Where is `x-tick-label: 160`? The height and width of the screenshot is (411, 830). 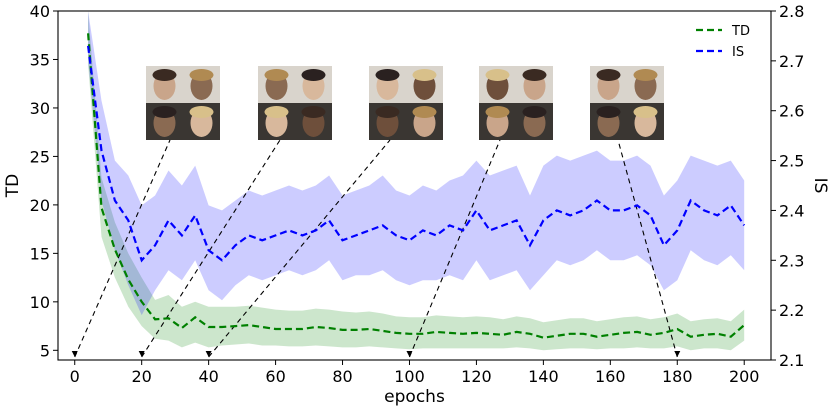 x-tick-label: 160 is located at coordinates (610, 376).